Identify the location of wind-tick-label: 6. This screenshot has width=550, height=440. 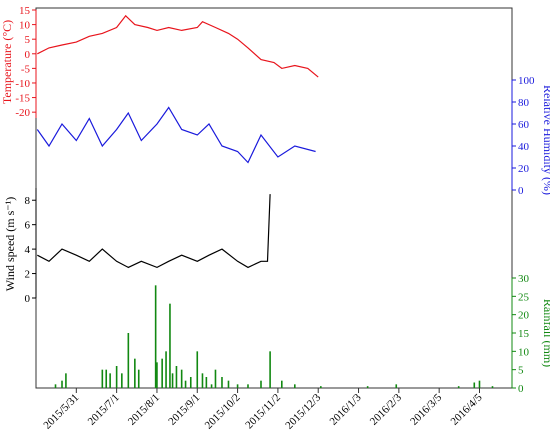
(28, 226).